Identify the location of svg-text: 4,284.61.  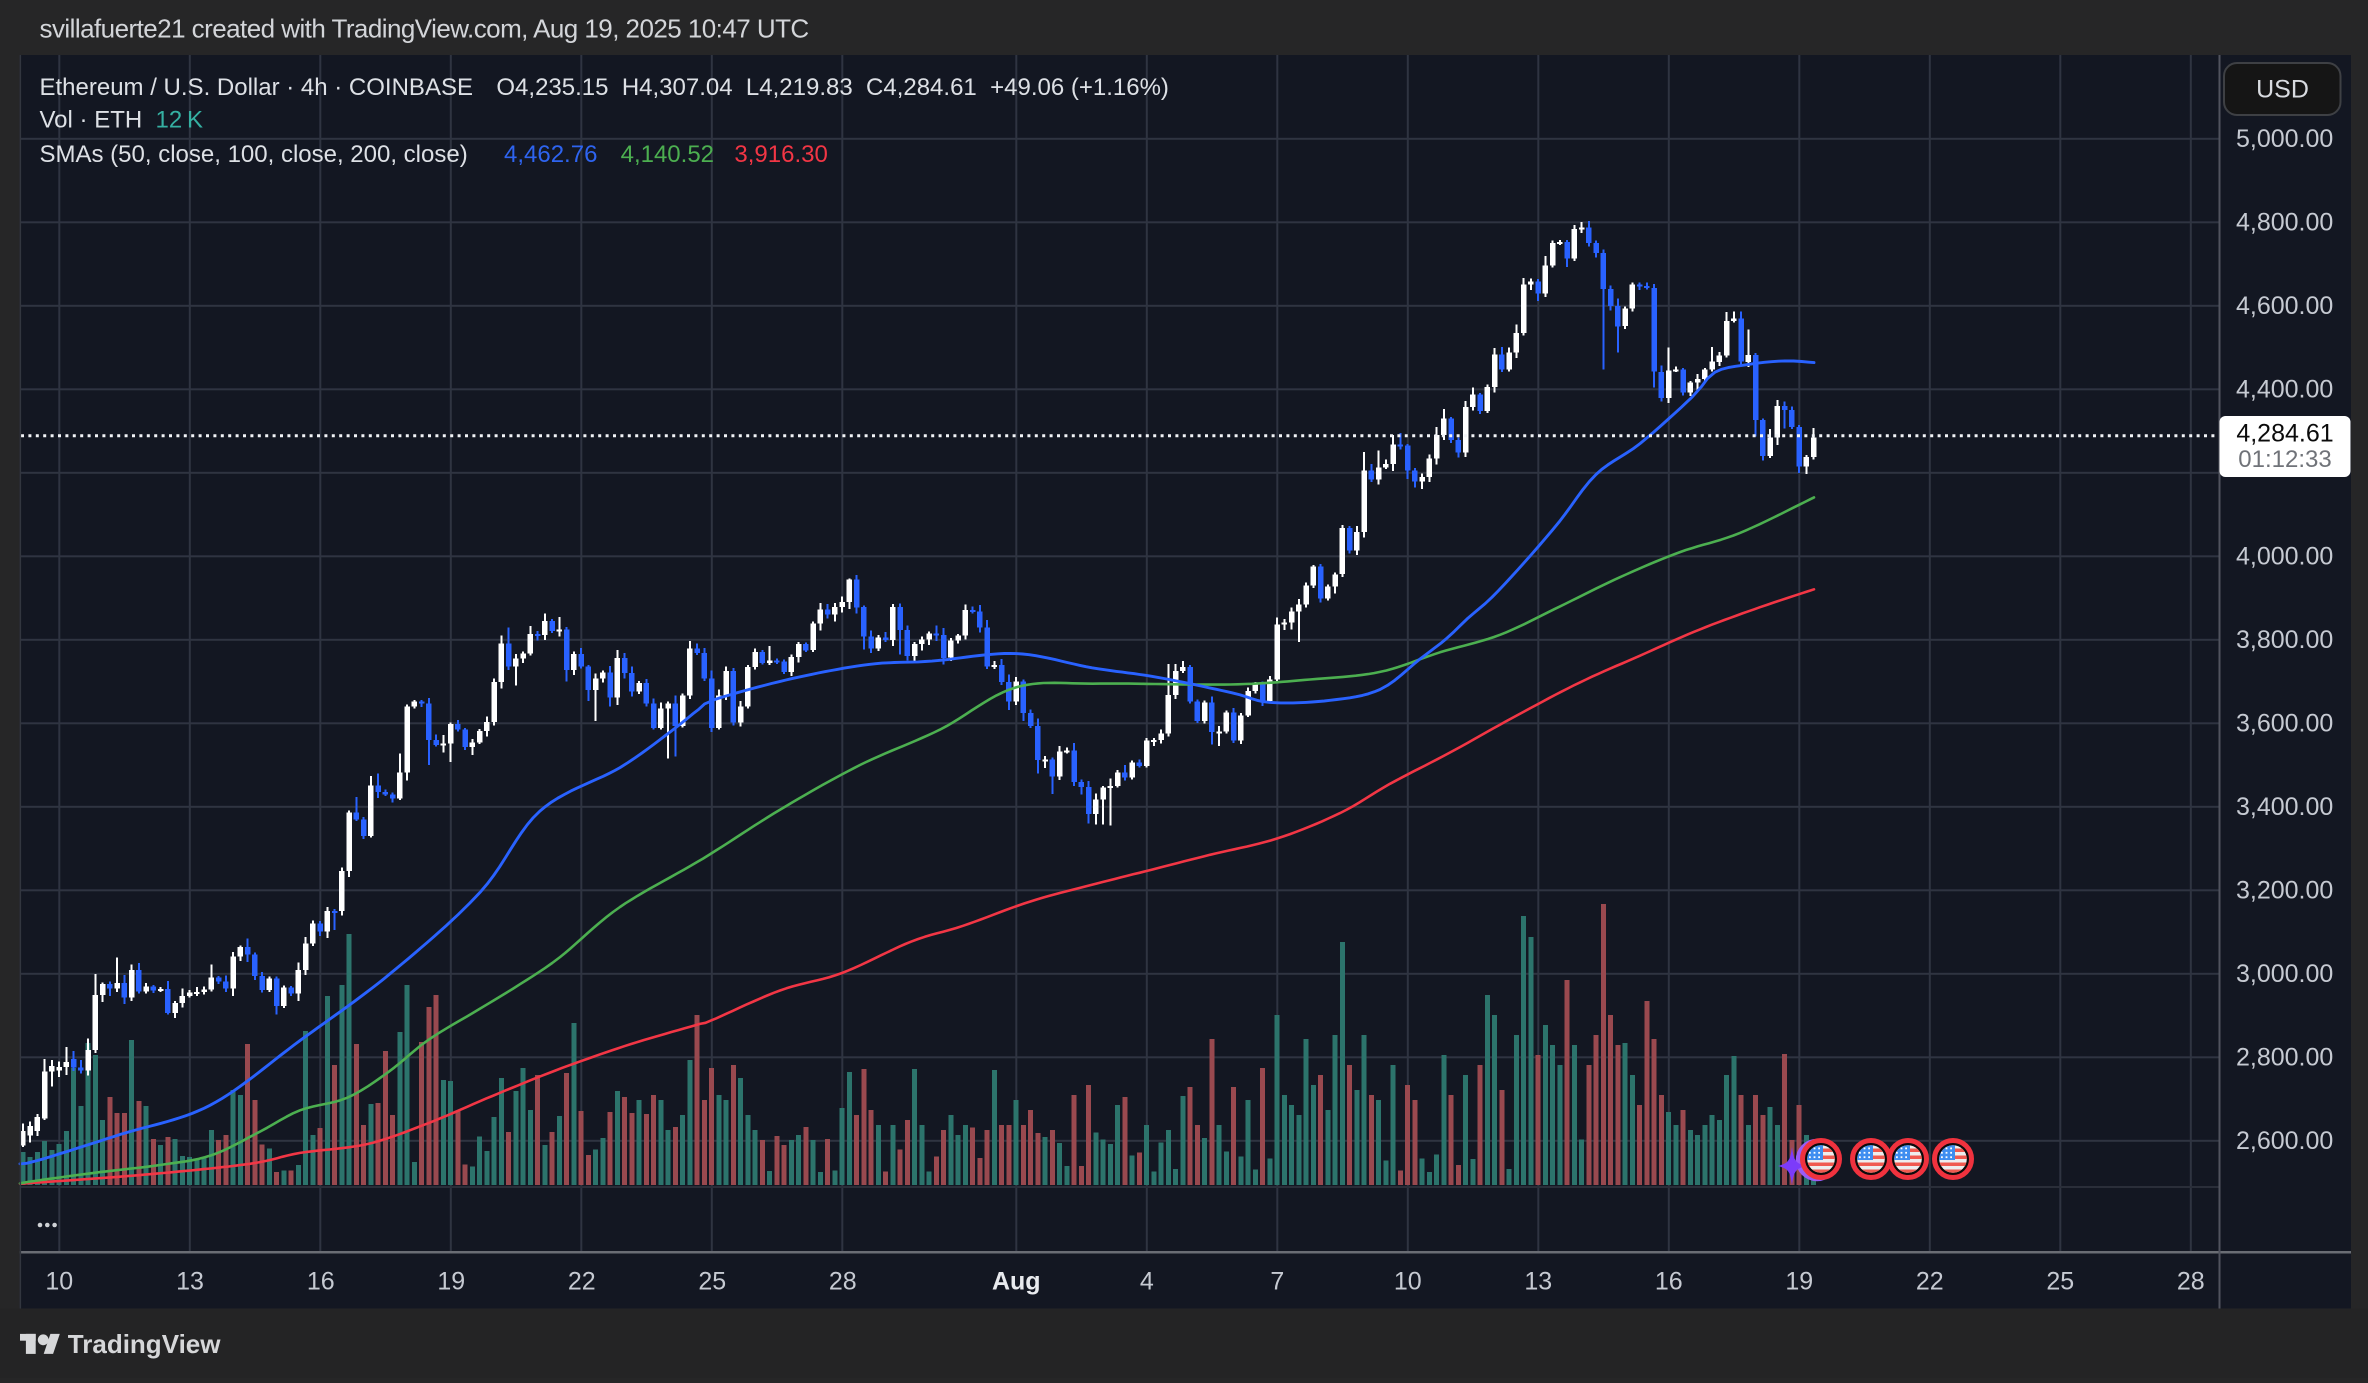
(2284, 434).